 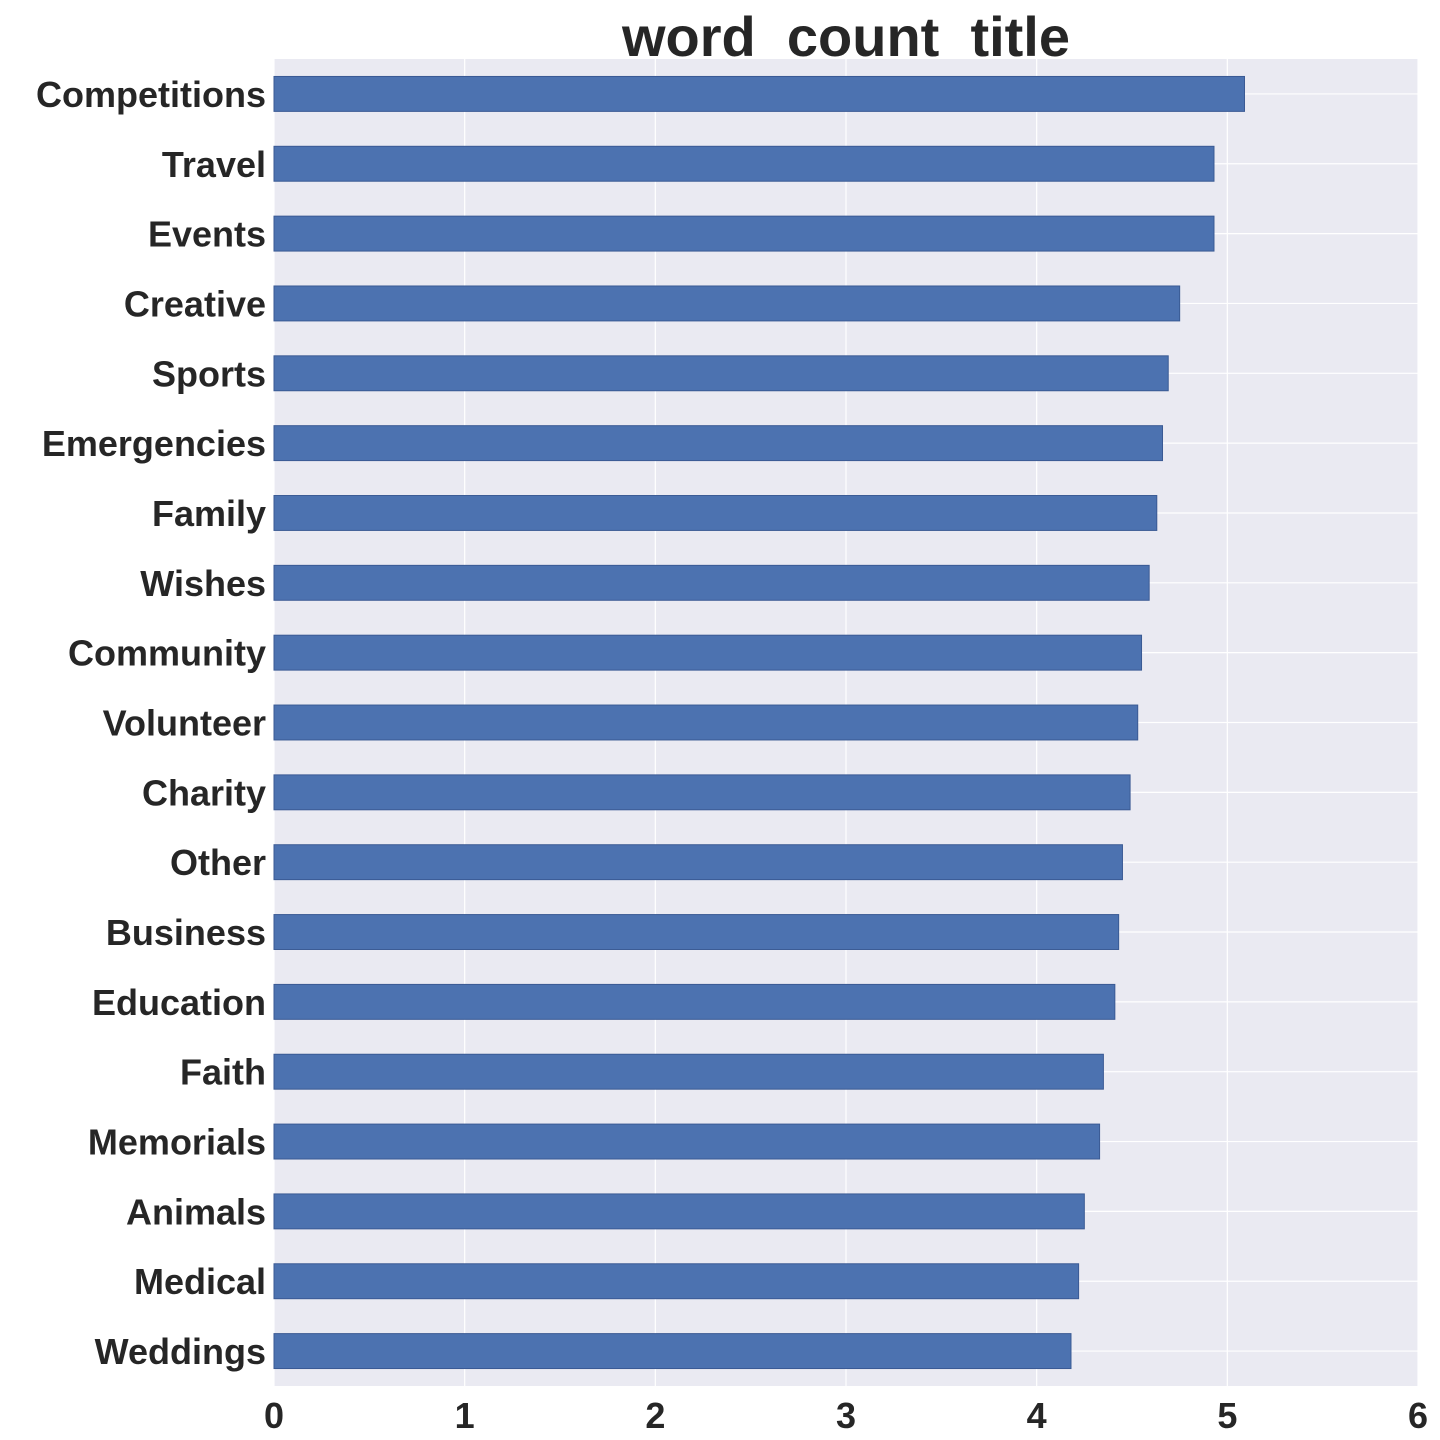 What do you see at coordinates (655, 1415) in the screenshot?
I see `x-tick-label: 2` at bounding box center [655, 1415].